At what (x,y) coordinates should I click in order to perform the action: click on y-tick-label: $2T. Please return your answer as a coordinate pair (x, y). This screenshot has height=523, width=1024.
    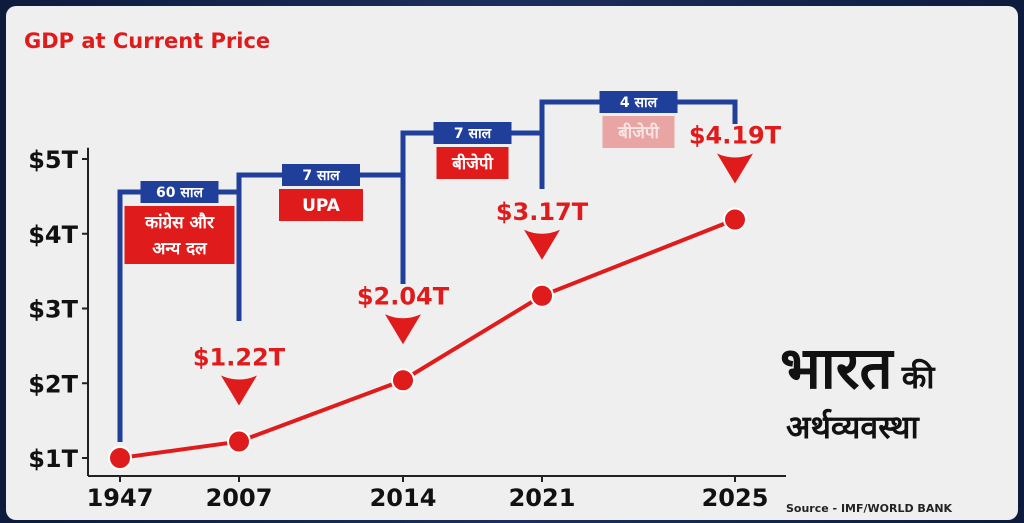
    Looking at the image, I should click on (53, 384).